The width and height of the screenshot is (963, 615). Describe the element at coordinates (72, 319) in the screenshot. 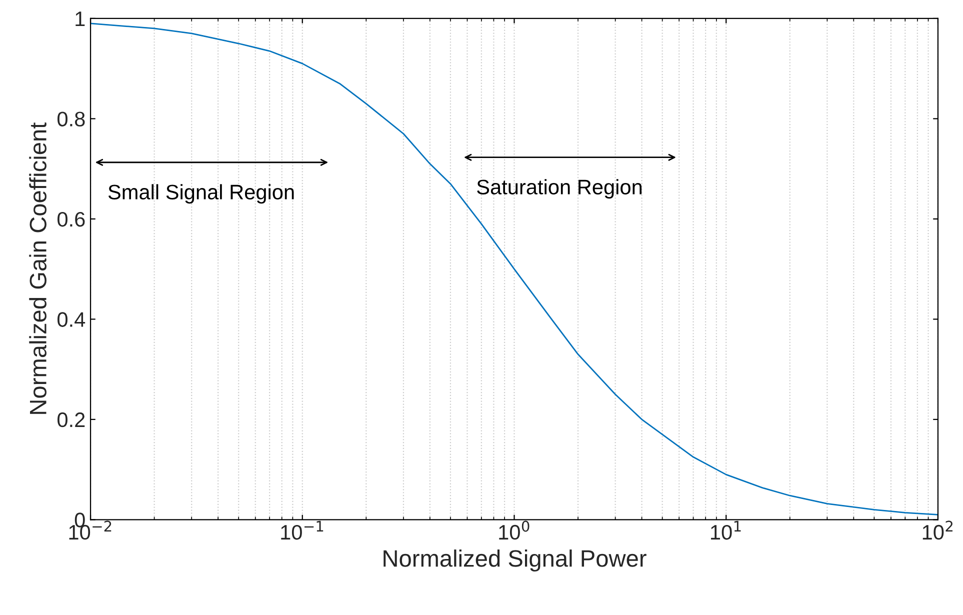

I see `y-tick-label: 0.4` at that location.